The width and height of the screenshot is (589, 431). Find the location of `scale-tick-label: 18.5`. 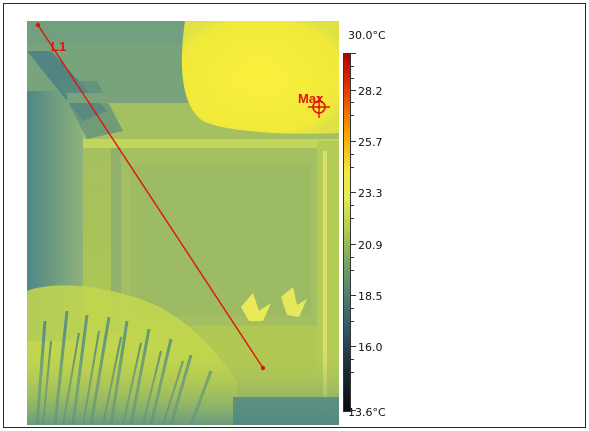

scale-tick-label: 18.5 is located at coordinates (370, 296).